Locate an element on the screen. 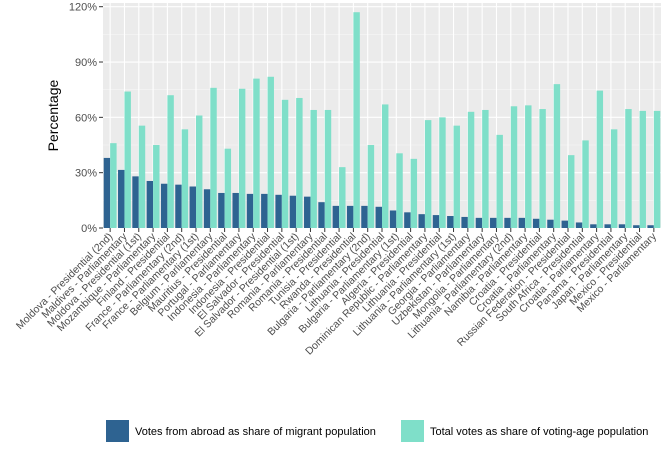 The image size is (668, 453). y-tick-label: 120% is located at coordinates (83, 8).